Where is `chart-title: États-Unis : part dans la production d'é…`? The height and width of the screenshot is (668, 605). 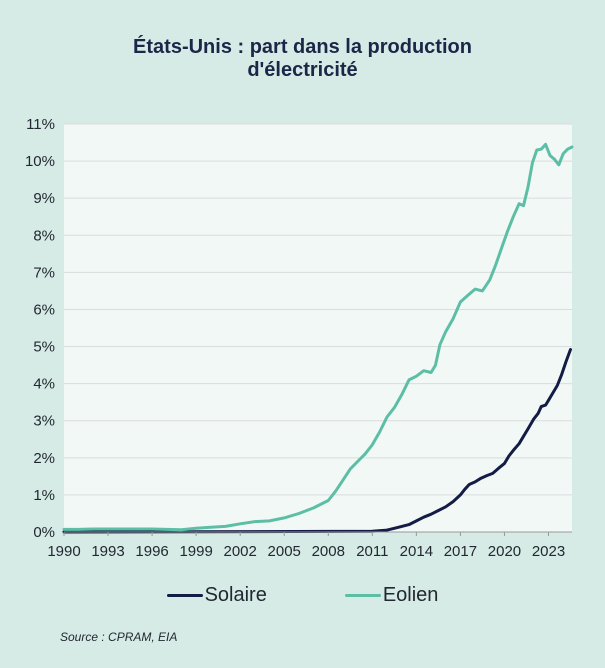
chart-title: États-Unis : part dans la production d'é… is located at coordinates (302, 59).